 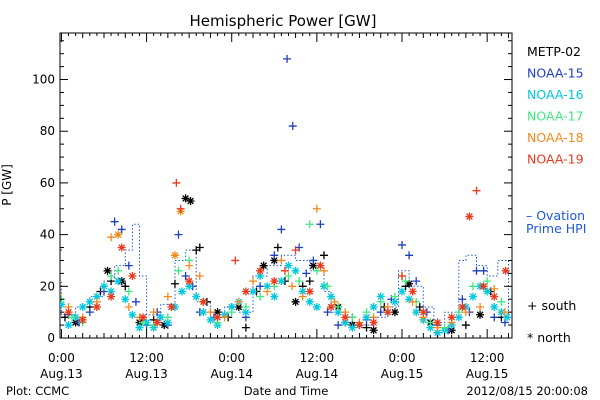 What do you see at coordinates (555, 215) in the screenshot?
I see `ovation-label-line1: – Ovation` at bounding box center [555, 215].